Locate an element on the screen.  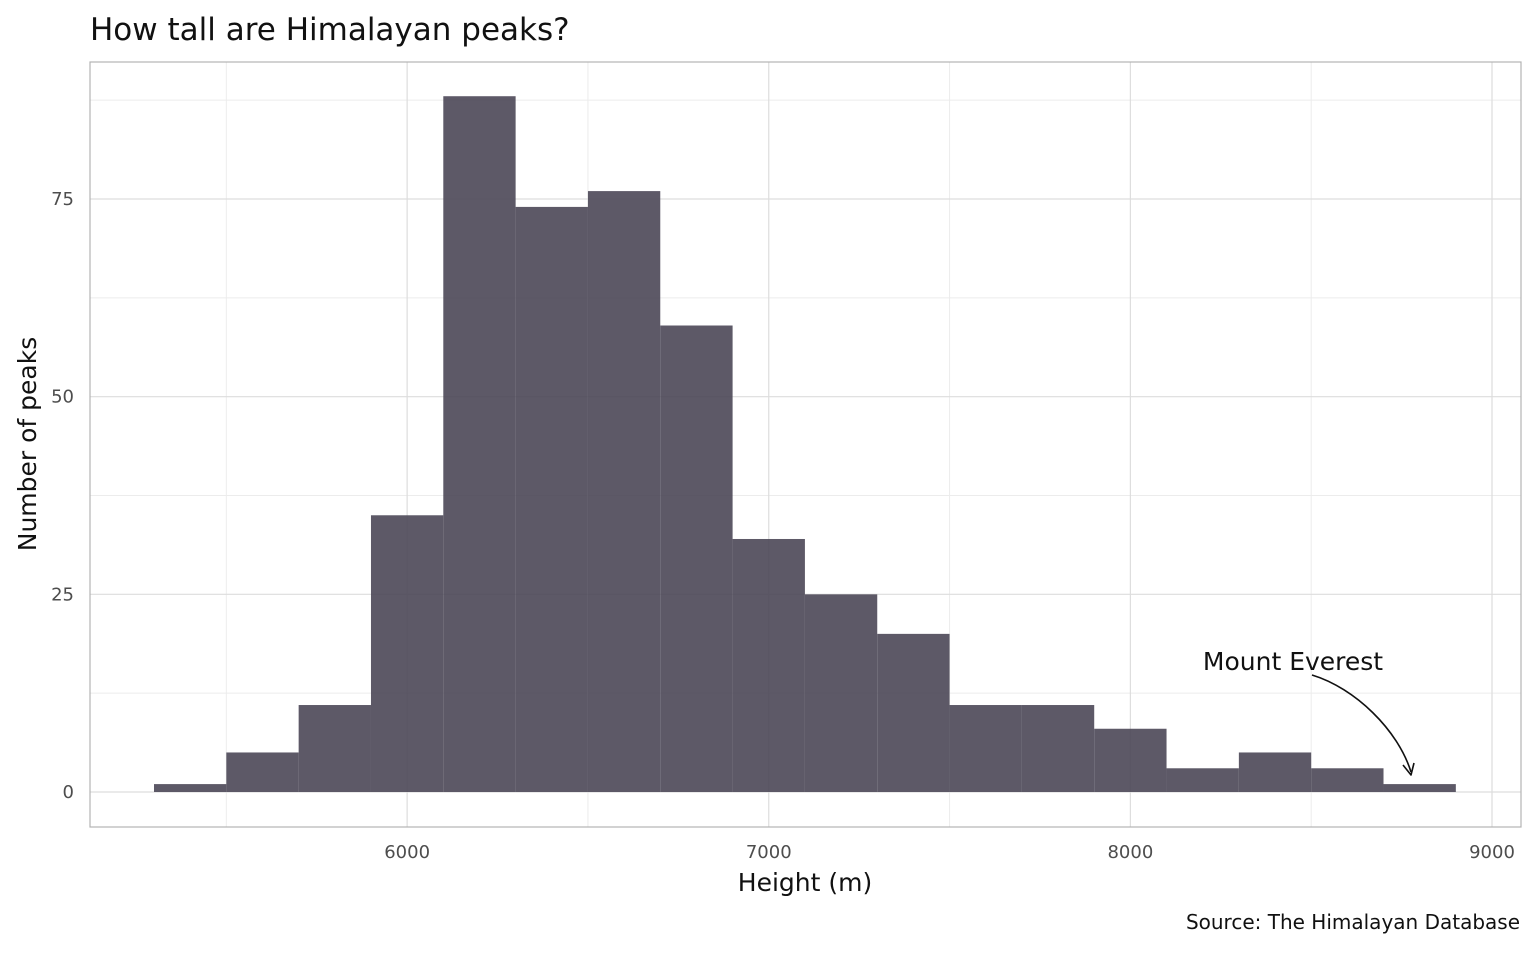
y-axis-ticks: 0 25 50 75 is located at coordinates (62, 496).